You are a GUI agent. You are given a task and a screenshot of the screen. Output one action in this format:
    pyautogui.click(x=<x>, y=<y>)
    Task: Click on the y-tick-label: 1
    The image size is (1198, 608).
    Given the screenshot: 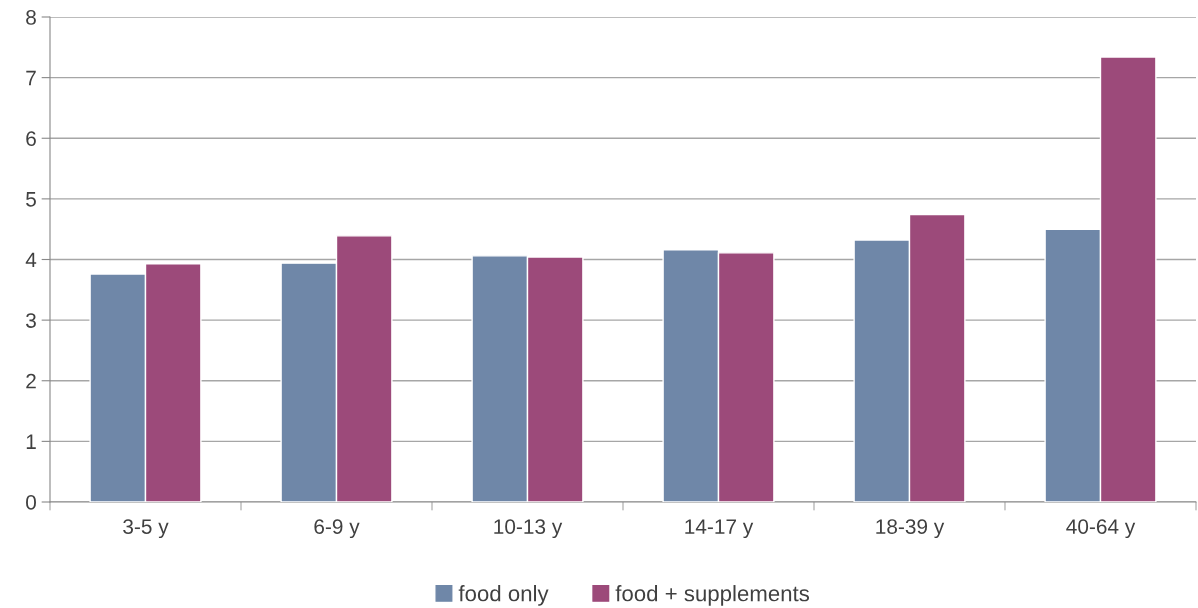 What is the action you would take?
    pyautogui.click(x=31, y=441)
    